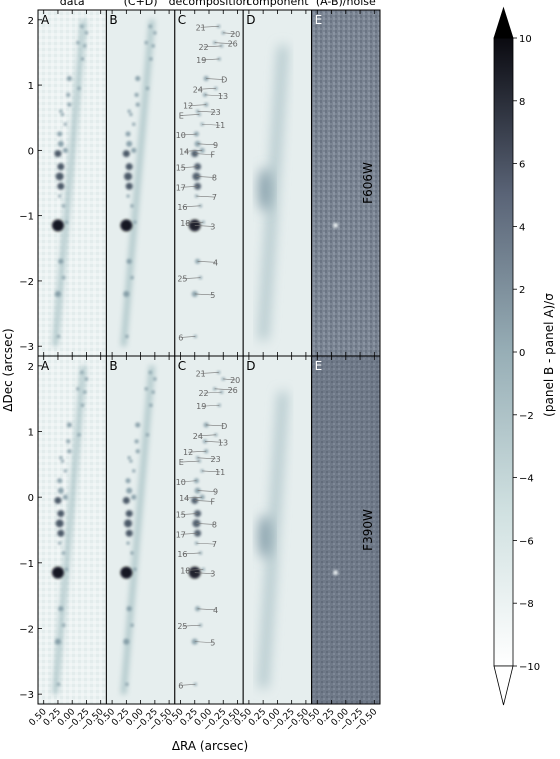 This screenshot has width=560, height=759. I want to click on clump-leader-D, so click(215, 425).